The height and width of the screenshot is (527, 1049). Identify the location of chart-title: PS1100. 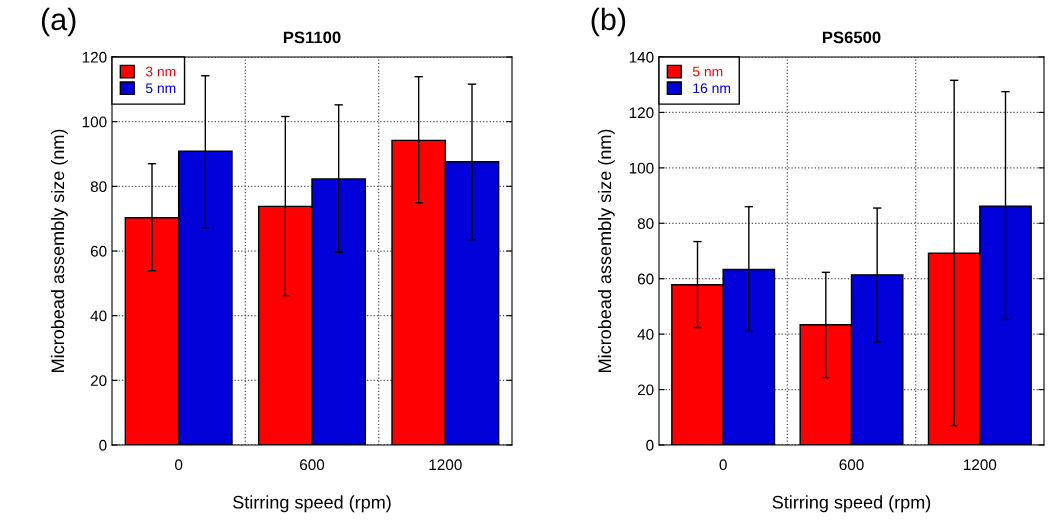
(312, 37).